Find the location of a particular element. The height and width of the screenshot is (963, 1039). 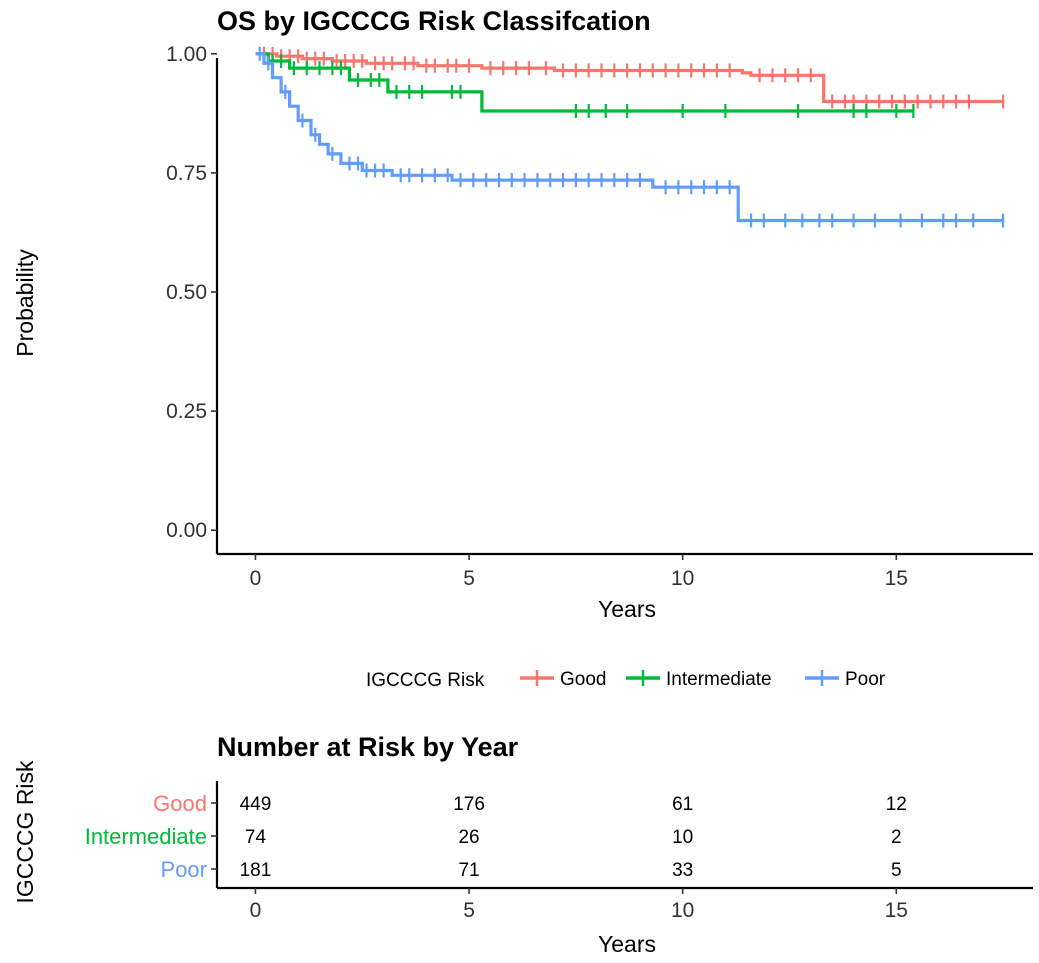

risk-cell: 449 is located at coordinates (256, 804).